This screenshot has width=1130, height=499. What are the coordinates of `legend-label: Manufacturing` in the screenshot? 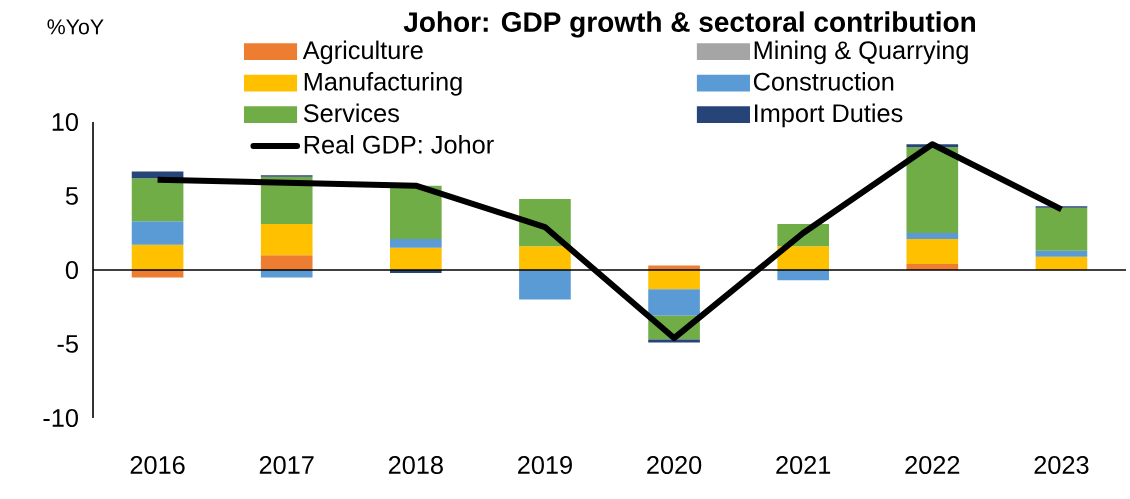 It's located at (383, 84).